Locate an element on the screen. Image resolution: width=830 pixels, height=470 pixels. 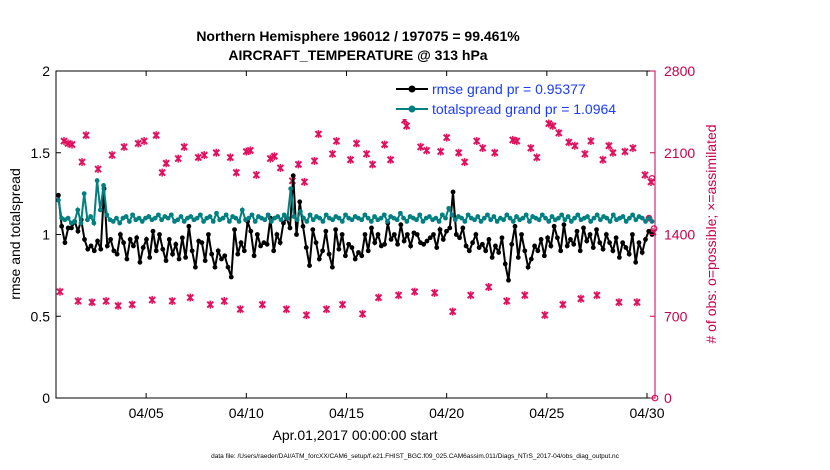
y2-tick-label: 2800 is located at coordinates (679, 71).